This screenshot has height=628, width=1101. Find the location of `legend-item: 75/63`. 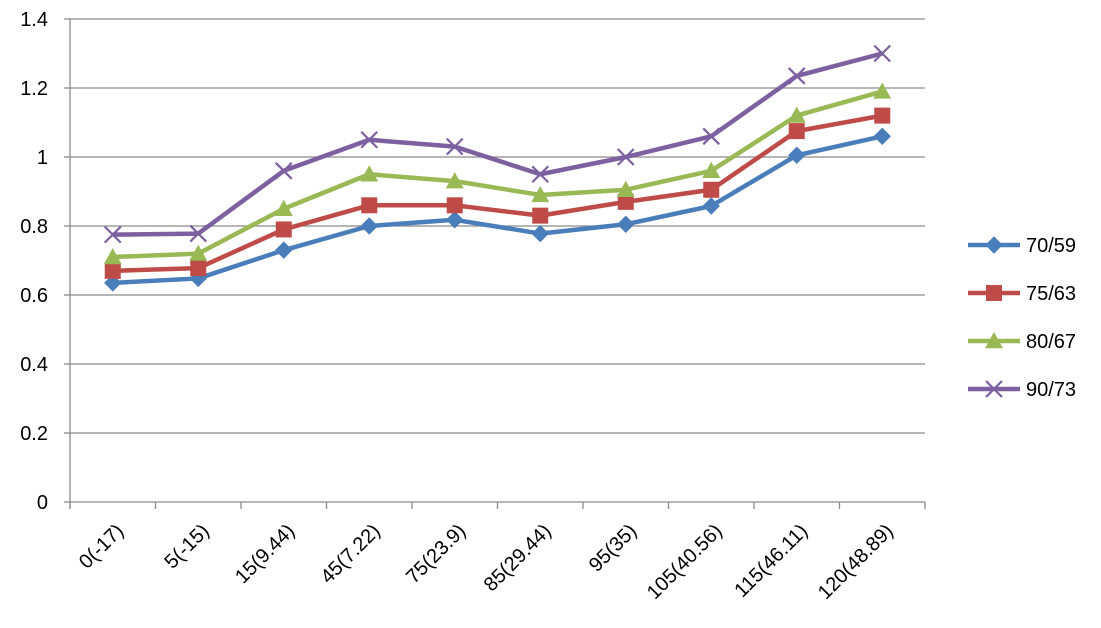

legend-item: 75/63 is located at coordinates (1022, 294).